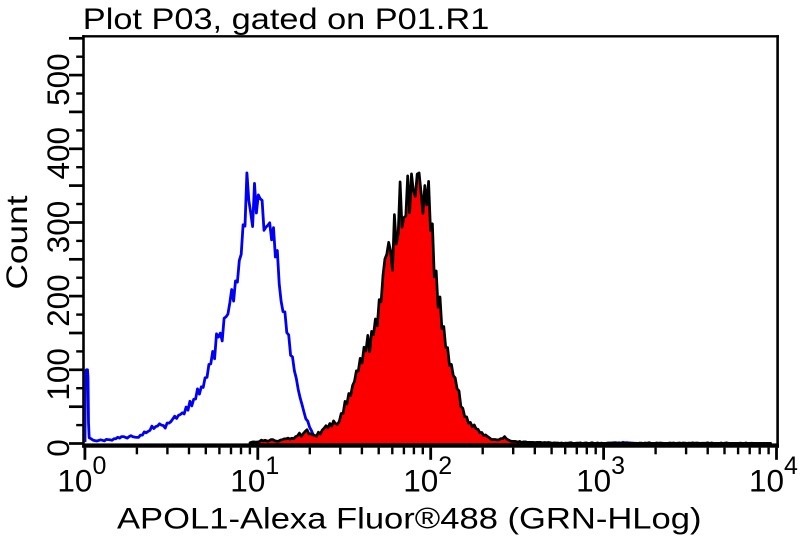 This screenshot has height=543, width=800. I want to click on svg-text:APOL1-Alexa Fluor®488 (GRN-HLo: APOL1-Alexa Fluor®488 (GRN-HLog), so click(409, 519).